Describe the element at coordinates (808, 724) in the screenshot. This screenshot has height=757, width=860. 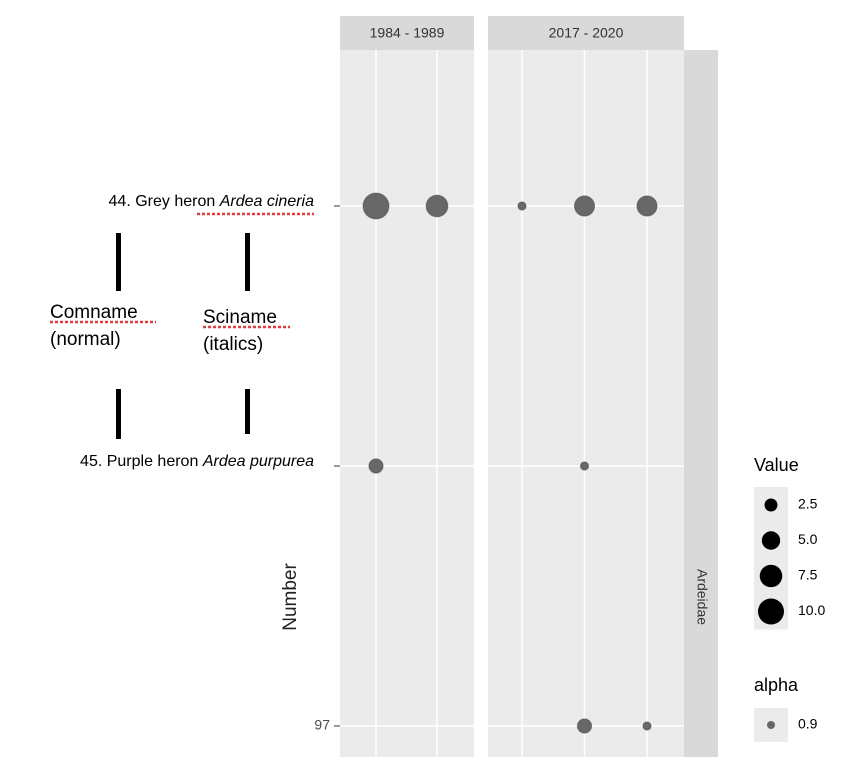
I see `legend-label: 0.9` at that location.